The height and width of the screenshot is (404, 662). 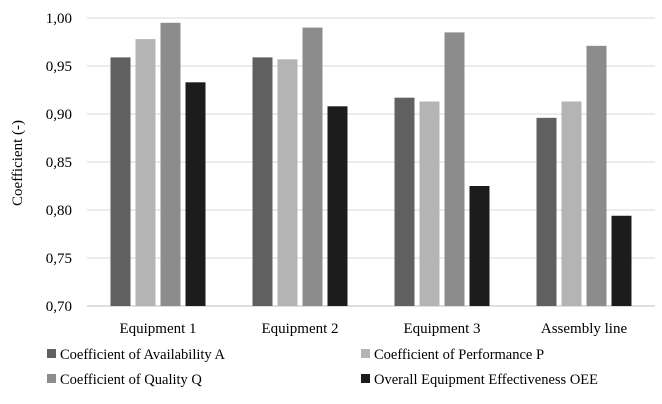 What do you see at coordinates (486, 380) in the screenshot?
I see `legend-label: Overall Equipment Effectiveness OEE` at bounding box center [486, 380].